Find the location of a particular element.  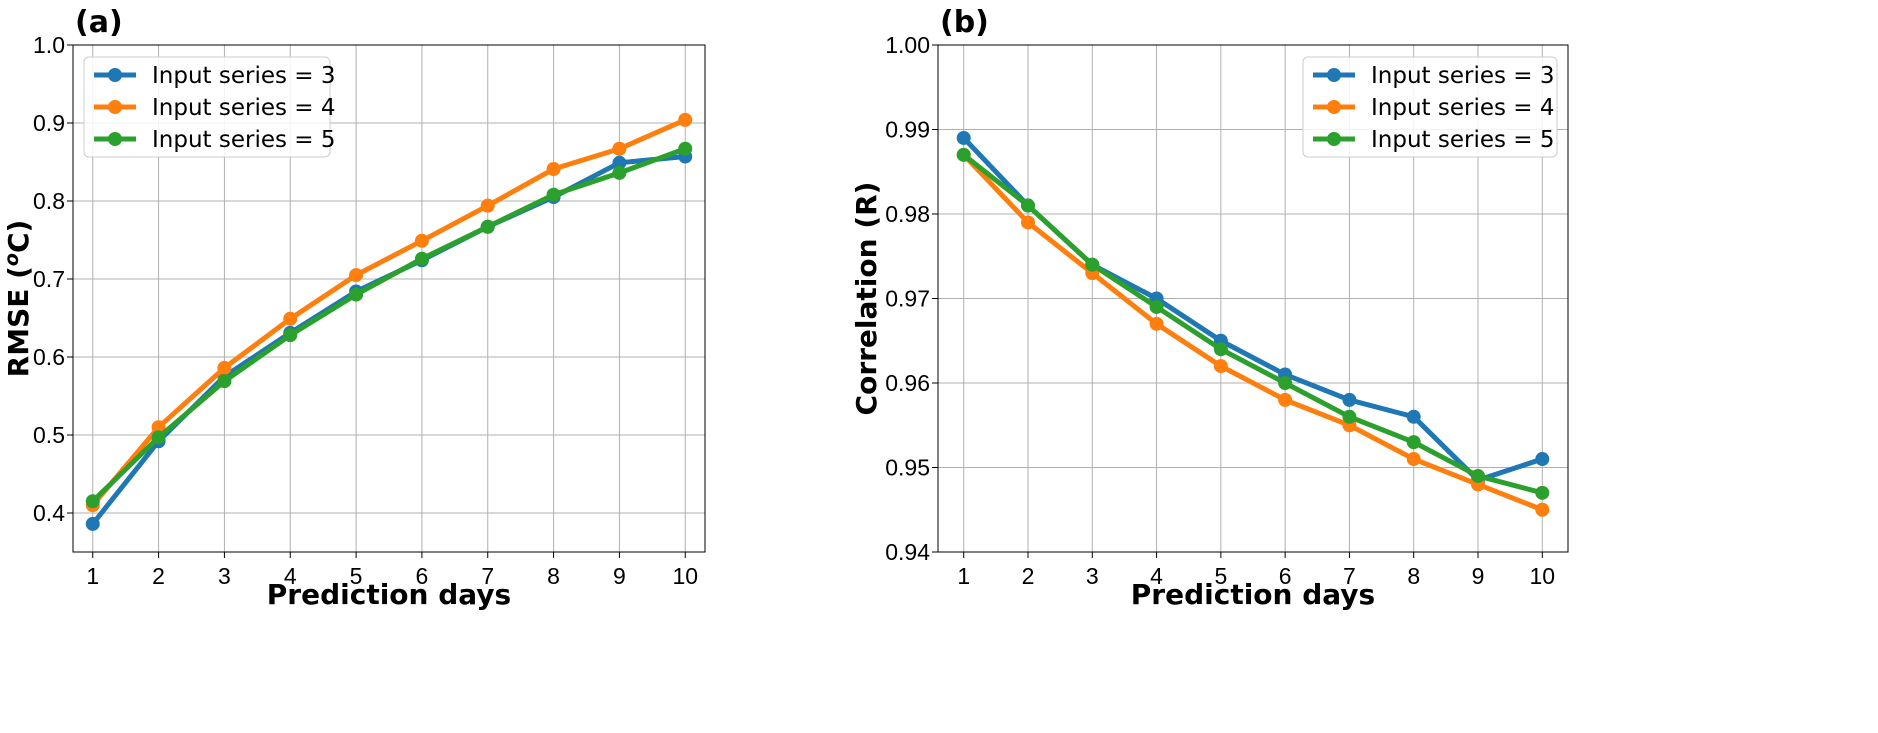

y-axis-label-text: C) is located at coordinates (18, 236).